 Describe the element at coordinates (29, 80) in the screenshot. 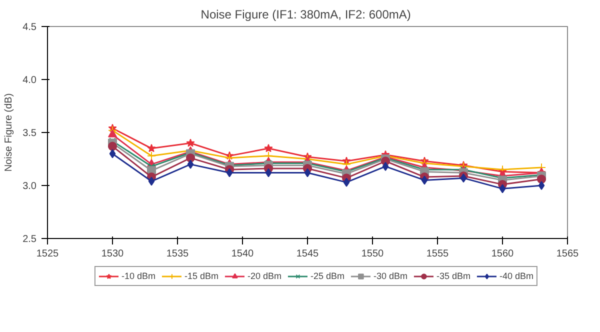

I see `y-tick-label: 4.0` at that location.